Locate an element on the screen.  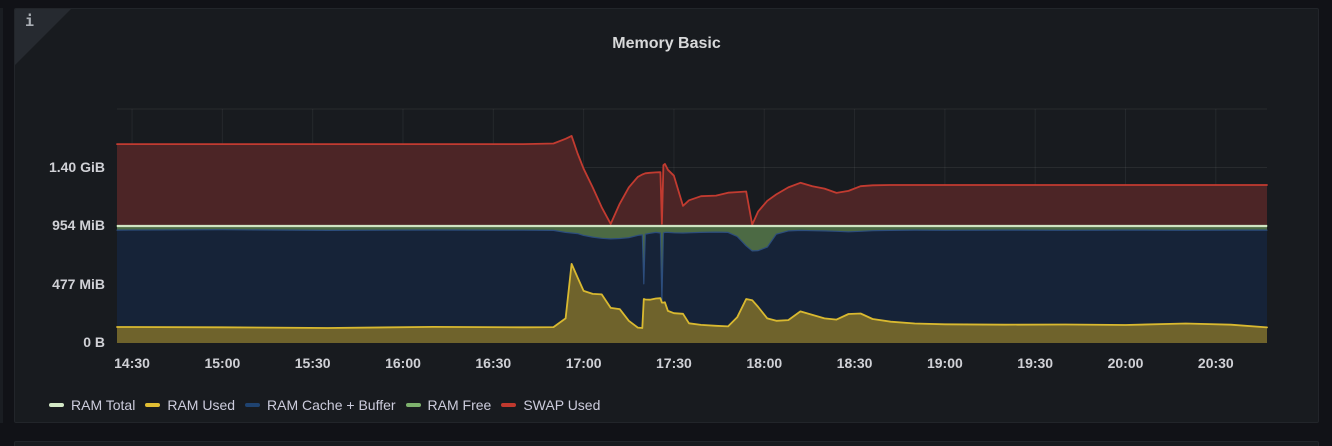
x-axis-label: 14:30 is located at coordinates (132, 363).